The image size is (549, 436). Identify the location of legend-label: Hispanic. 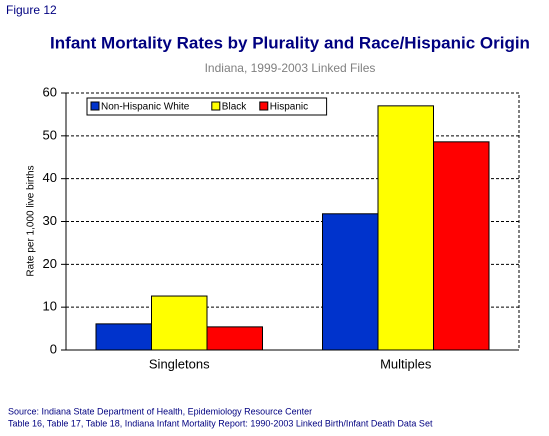
(289, 107).